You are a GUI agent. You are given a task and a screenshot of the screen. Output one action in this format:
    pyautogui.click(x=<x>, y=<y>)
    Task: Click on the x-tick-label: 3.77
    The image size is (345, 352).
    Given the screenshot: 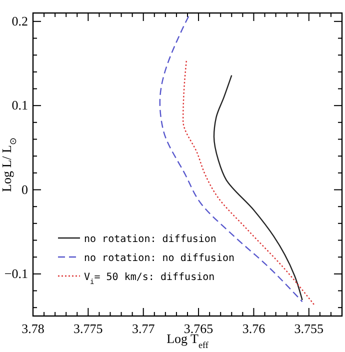 What is the action you would take?
    pyautogui.click(x=144, y=328)
    